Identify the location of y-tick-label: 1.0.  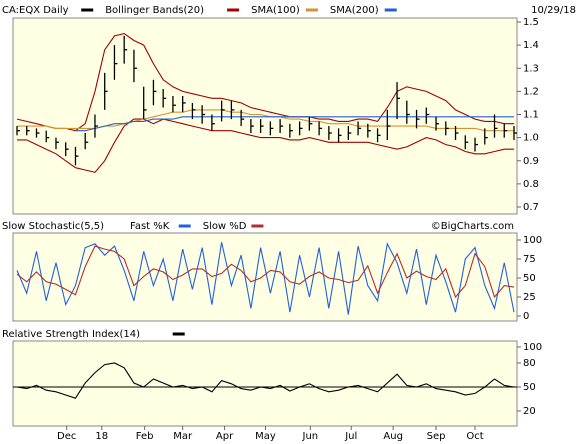
(531, 138).